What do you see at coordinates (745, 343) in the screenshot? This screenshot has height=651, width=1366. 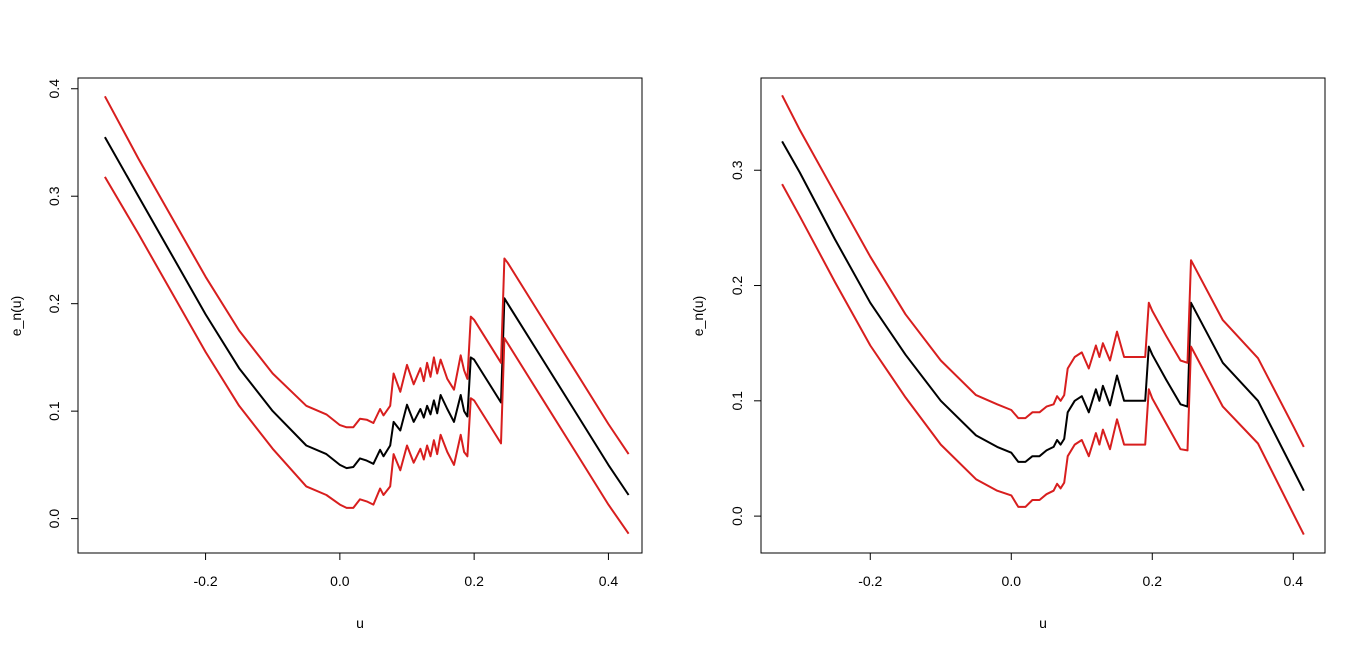 I see `axis-y: 0.0 0.1 0.2 0.3` at bounding box center [745, 343].